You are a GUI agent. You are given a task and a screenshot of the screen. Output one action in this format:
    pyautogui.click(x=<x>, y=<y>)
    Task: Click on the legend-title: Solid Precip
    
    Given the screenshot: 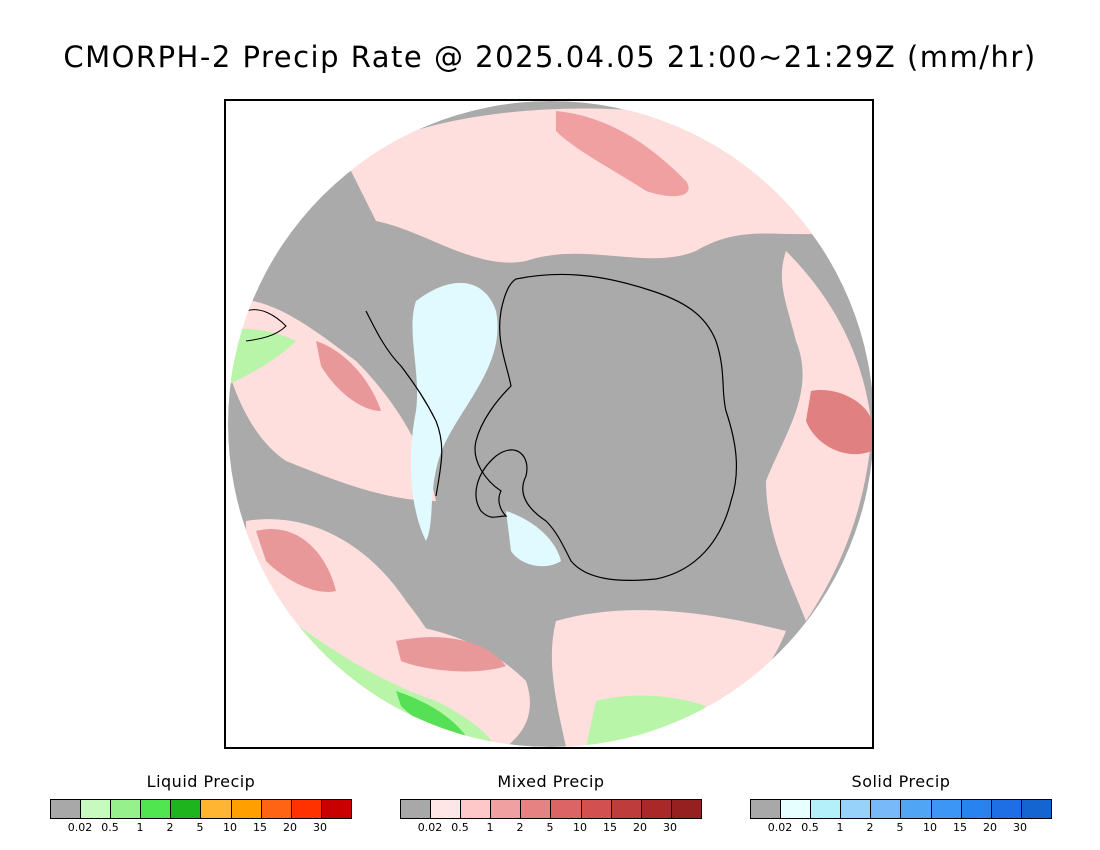 What is the action you would take?
    pyautogui.click(x=901, y=781)
    